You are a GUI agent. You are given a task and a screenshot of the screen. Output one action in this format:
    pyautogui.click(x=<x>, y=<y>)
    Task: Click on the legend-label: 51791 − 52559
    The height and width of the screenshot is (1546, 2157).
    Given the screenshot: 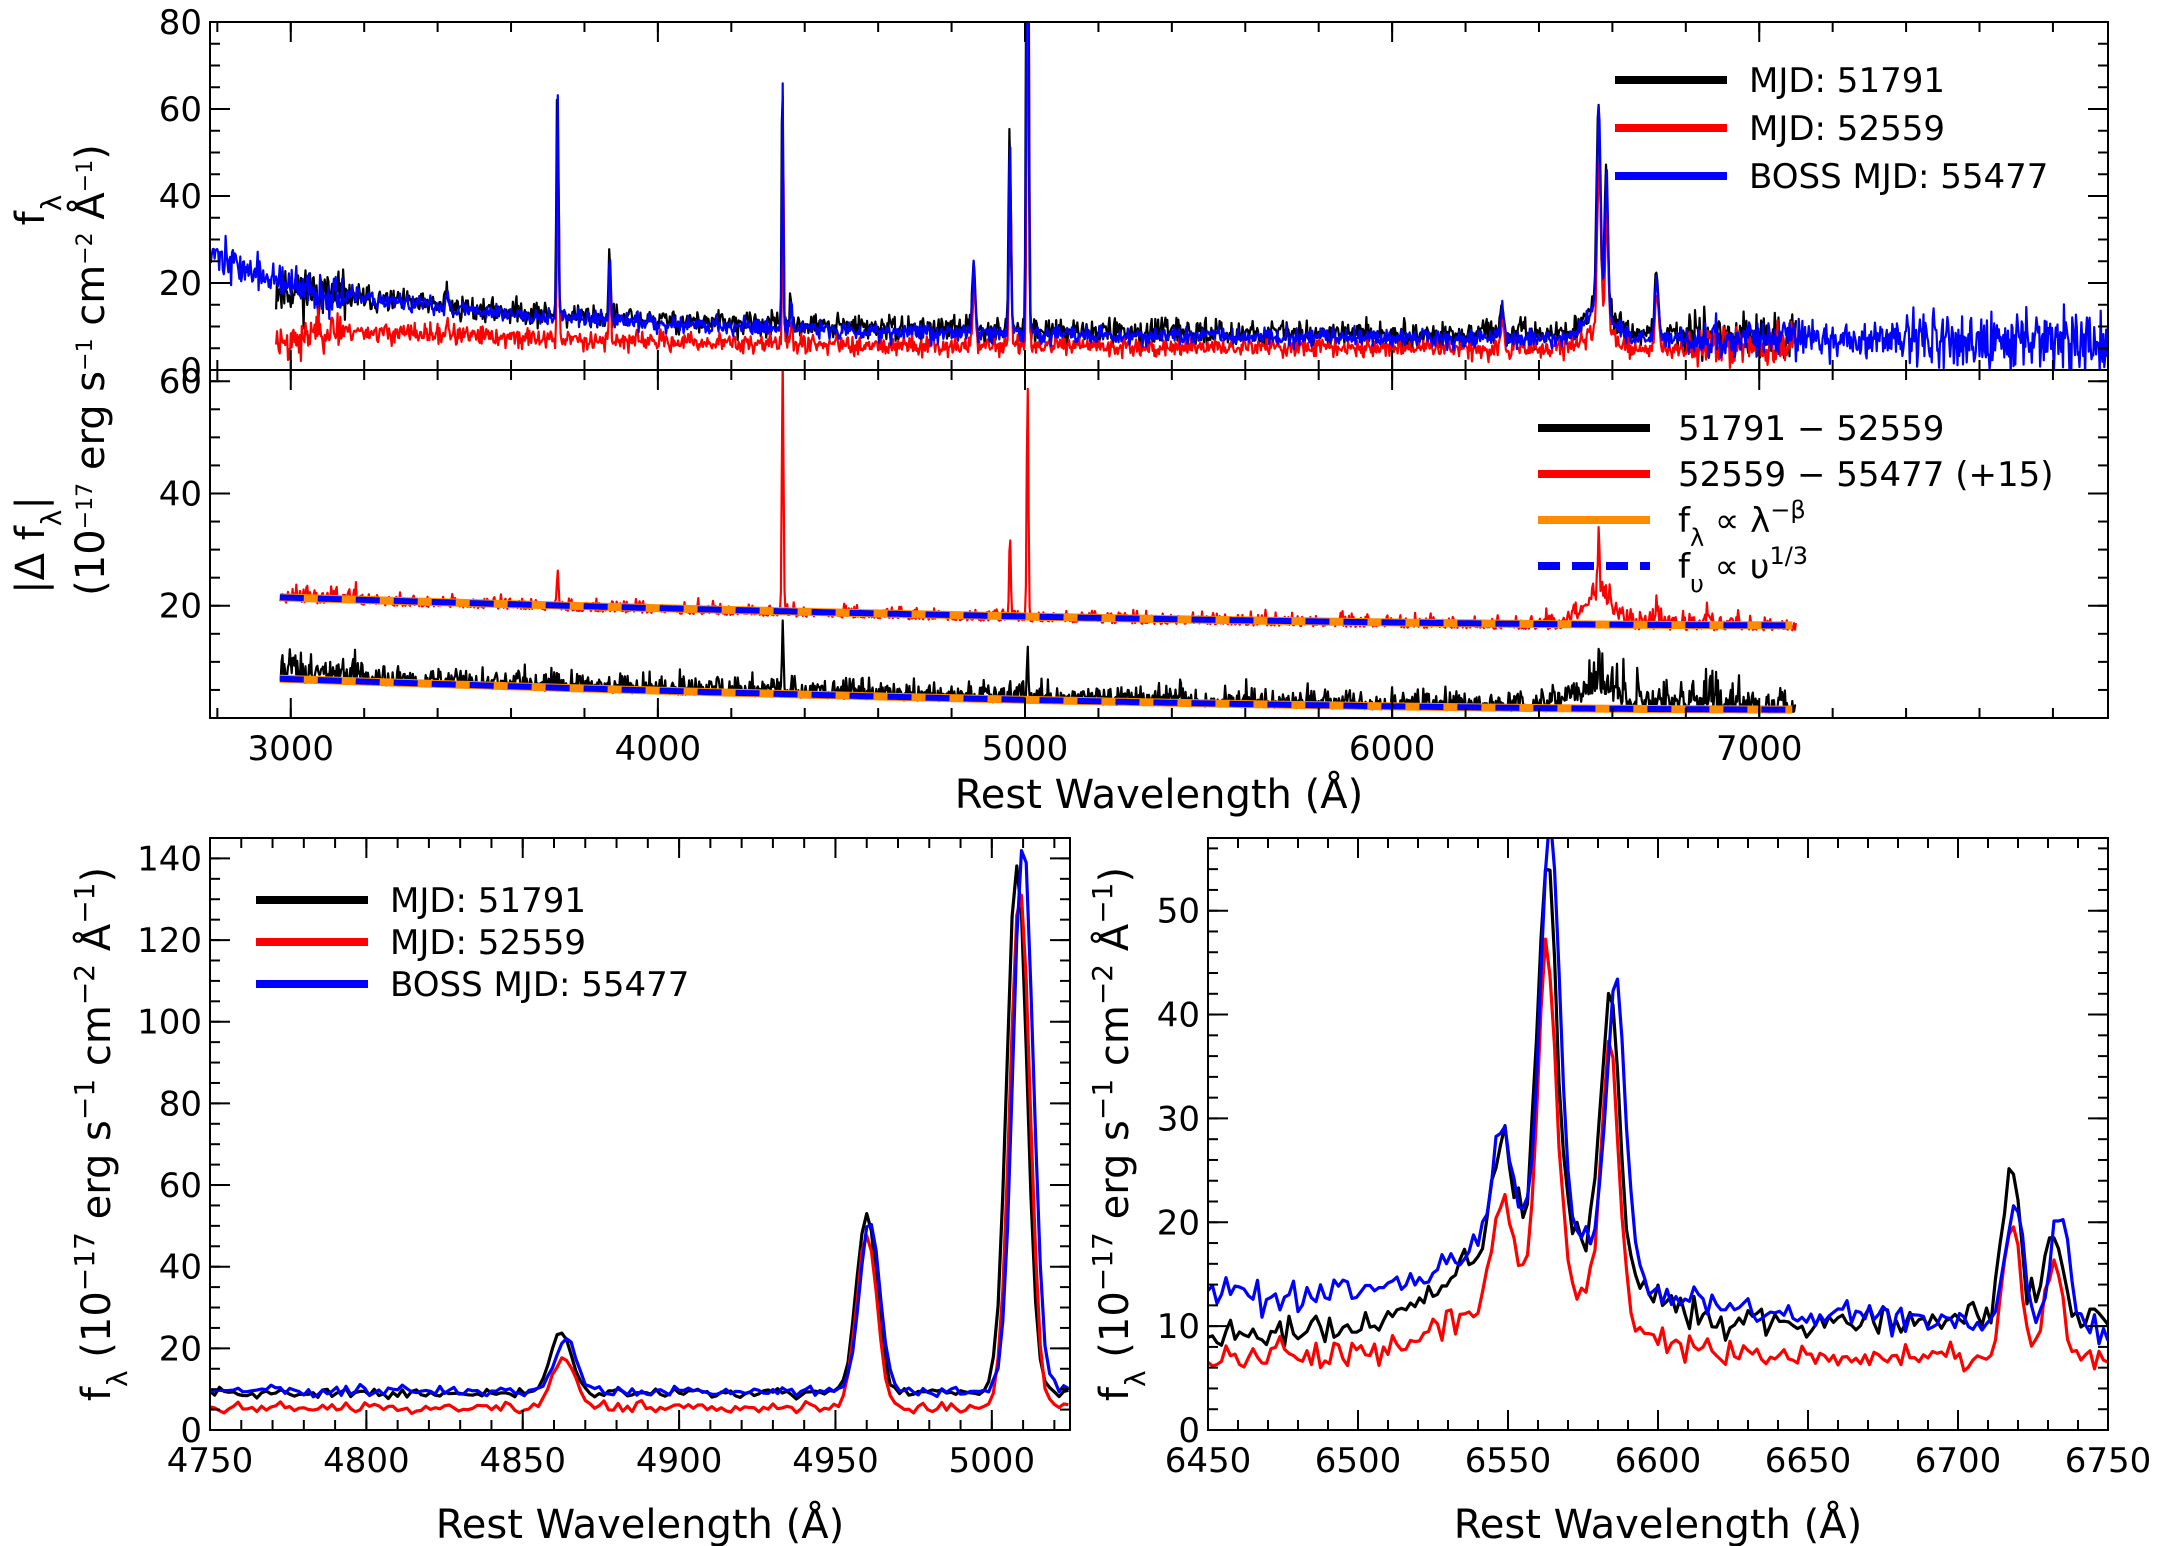 What is the action you would take?
    pyautogui.click(x=1811, y=429)
    